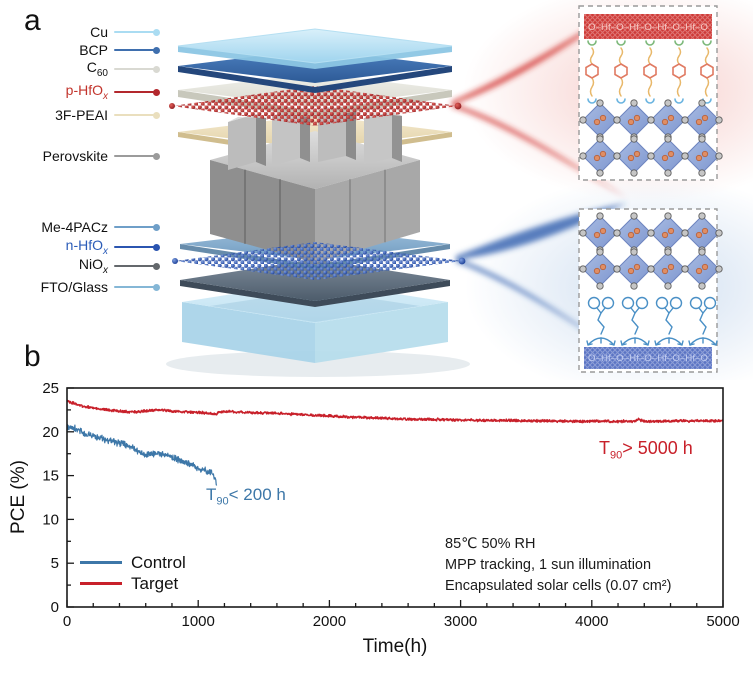 The width and height of the screenshot is (753, 674). I want to click on perovskite-octahedra-bottom, so click(651, 251).